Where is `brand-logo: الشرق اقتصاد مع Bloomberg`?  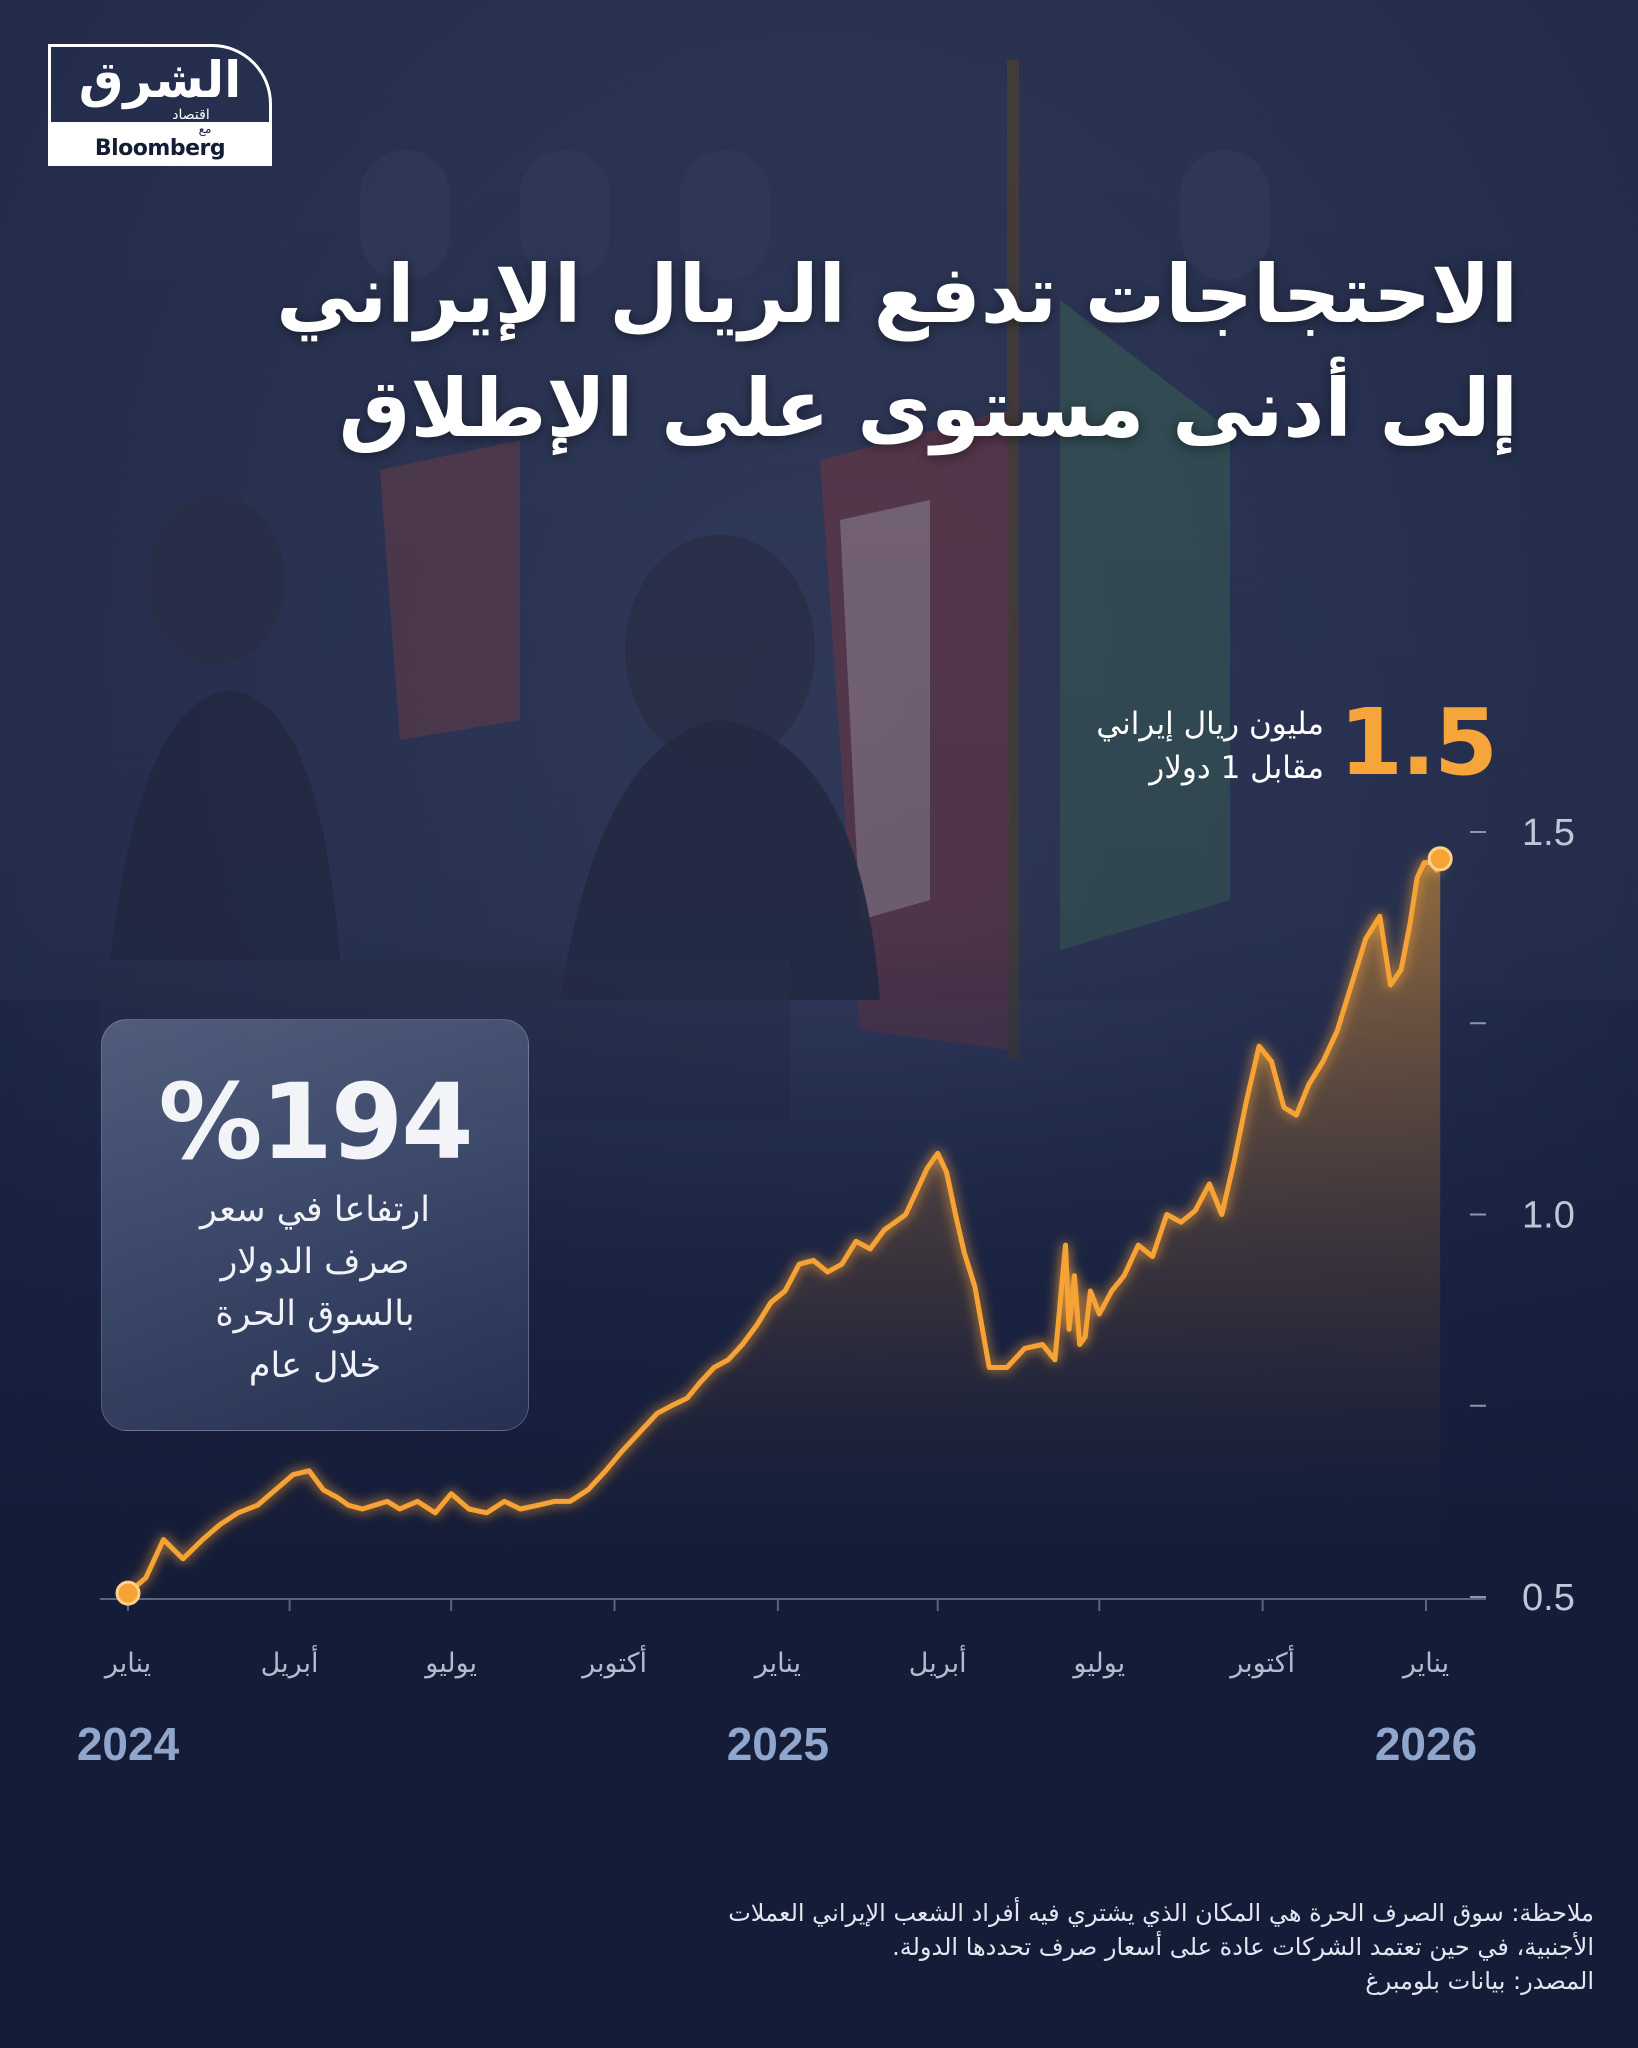 brand-logo: الشرق اقتصاد مع Bloomberg is located at coordinates (160, 105).